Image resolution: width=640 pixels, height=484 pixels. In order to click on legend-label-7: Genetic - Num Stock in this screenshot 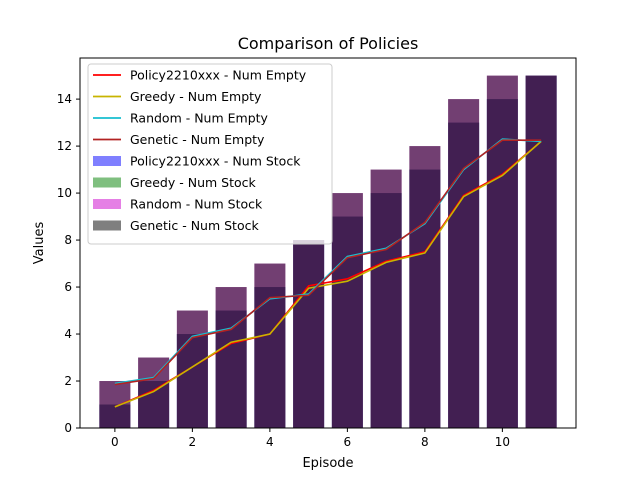, I will do `click(194, 225)`.